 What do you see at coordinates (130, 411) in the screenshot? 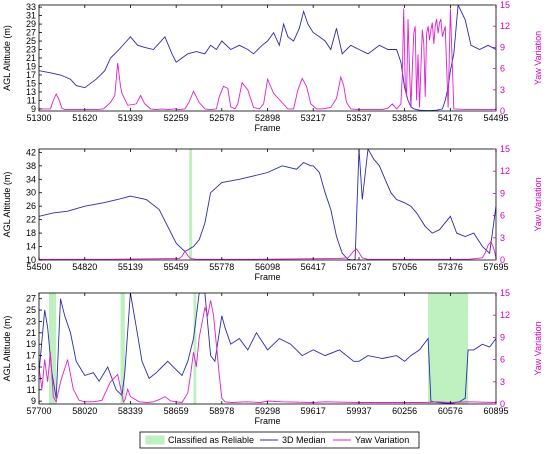
I see `p3-x-tick-label: 58339` at bounding box center [130, 411].